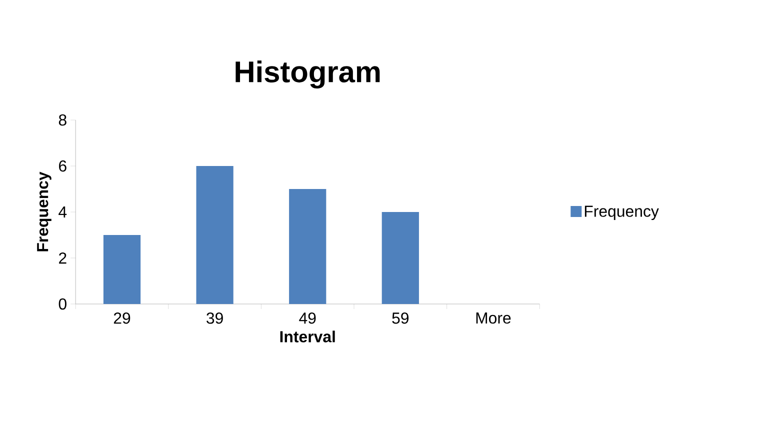  I want to click on chart-title: Histogram, so click(308, 74).